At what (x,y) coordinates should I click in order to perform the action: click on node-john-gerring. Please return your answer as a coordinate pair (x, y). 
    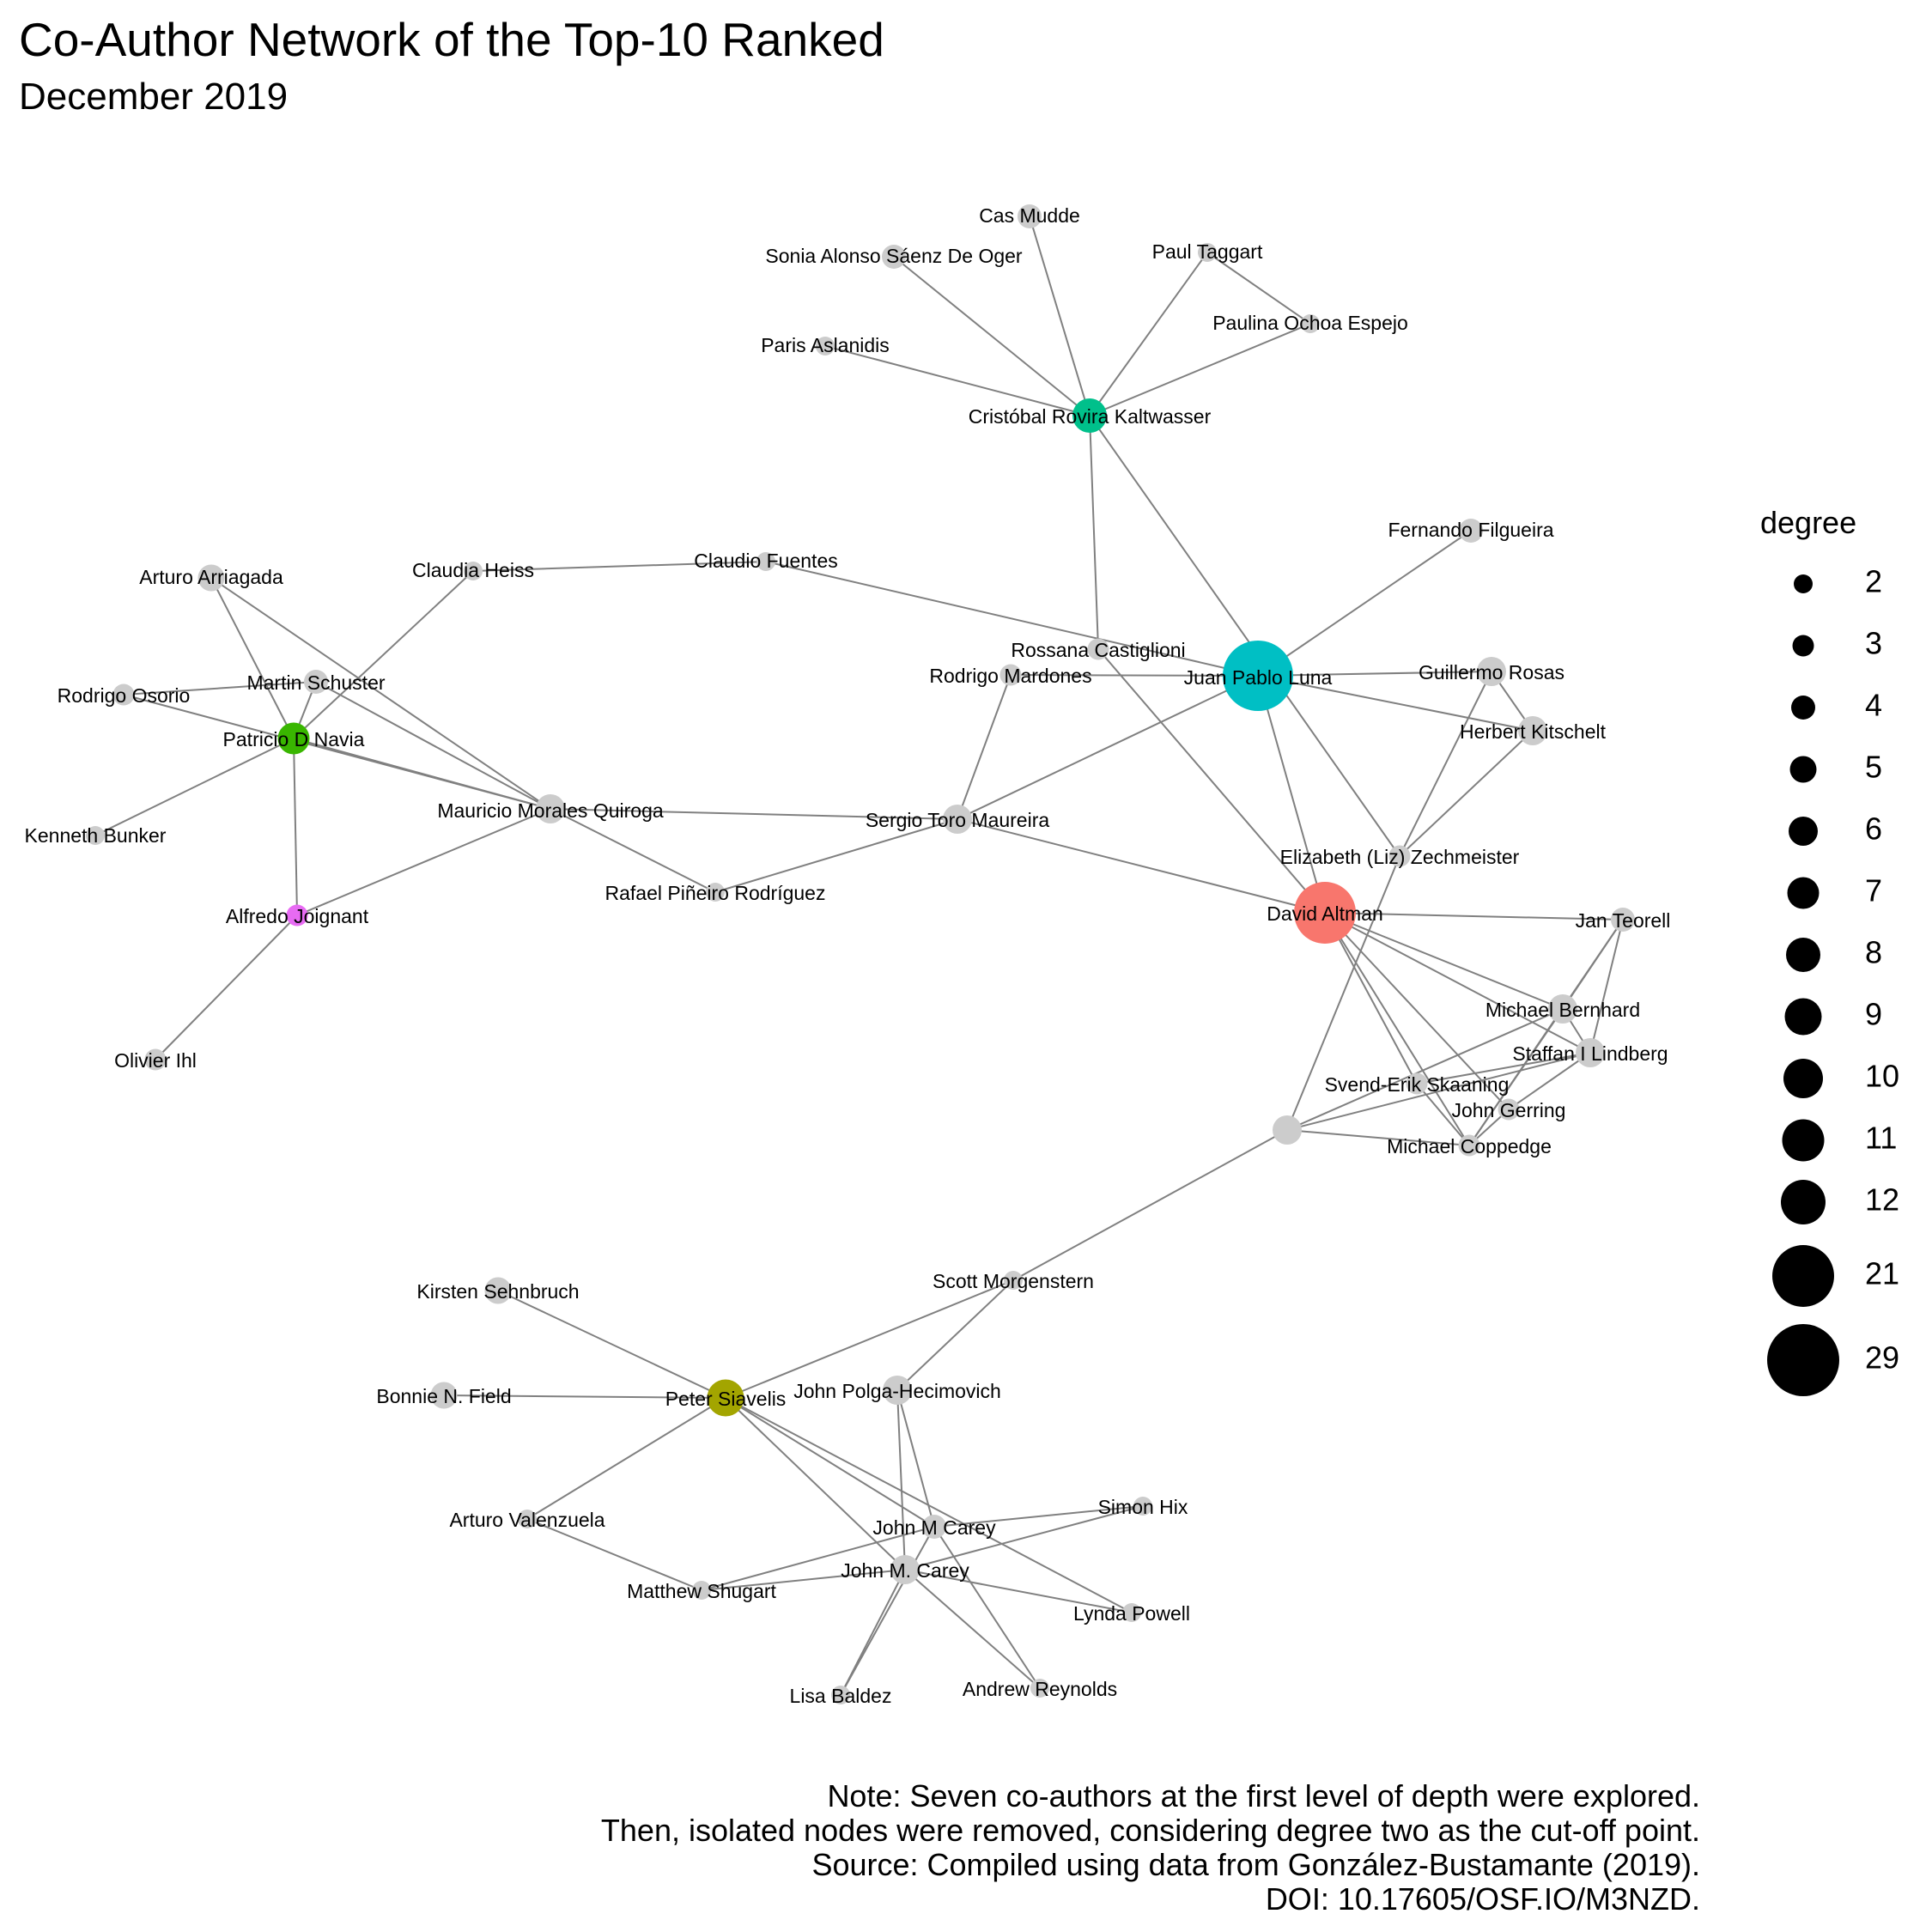
    Looking at the image, I should click on (1509, 1109).